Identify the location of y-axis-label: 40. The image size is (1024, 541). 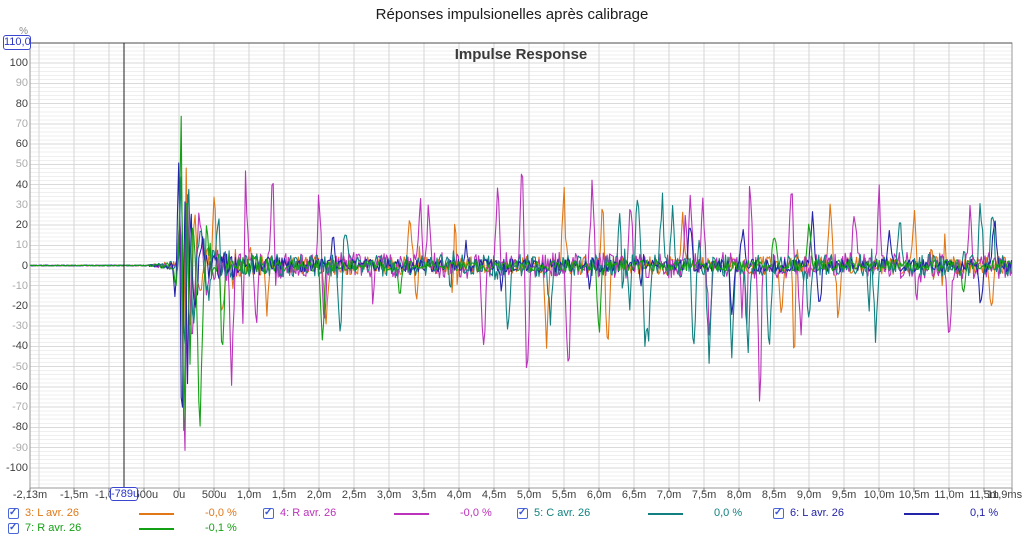
(21, 184).